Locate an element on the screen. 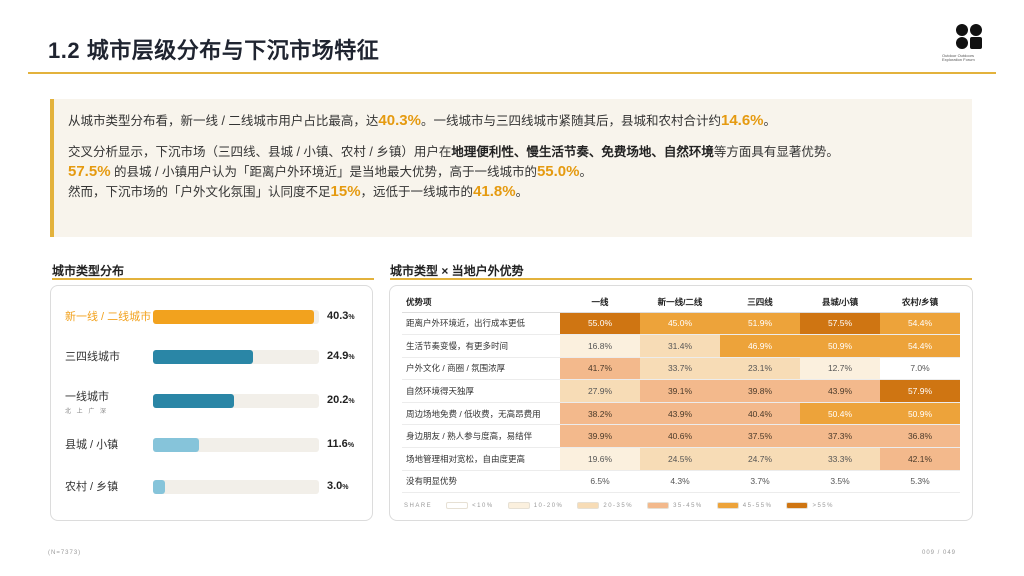 This screenshot has height=576, width=1024. bar-category-label: 新一线 / 二线城市 is located at coordinates (108, 317).